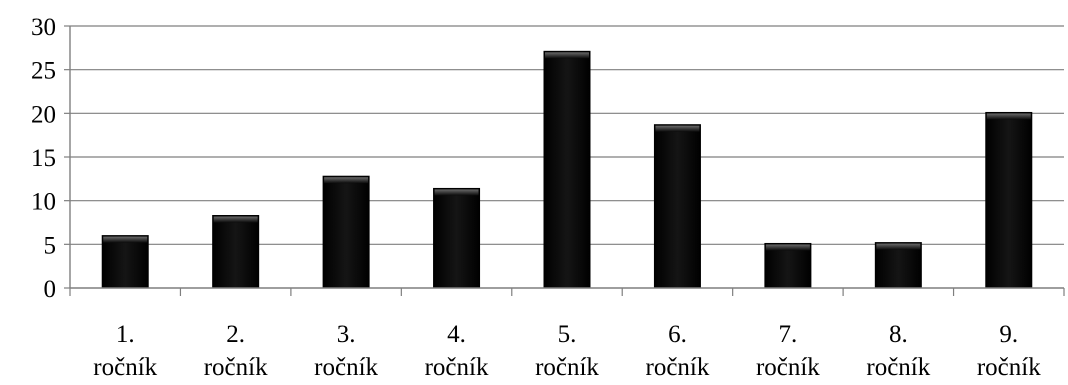 The height and width of the screenshot is (385, 1068). What do you see at coordinates (346, 351) in the screenshot?
I see `x-tick-label: 3. ročník` at bounding box center [346, 351].